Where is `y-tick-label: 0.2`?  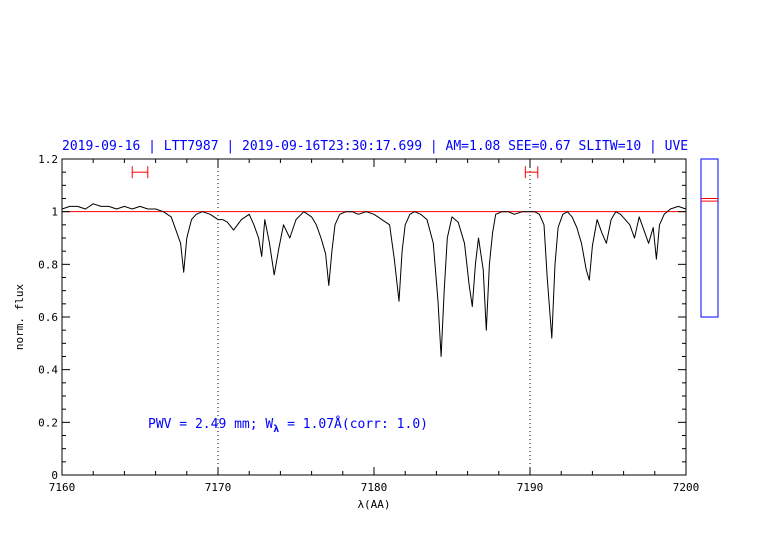
y-tick-label: 0.2 is located at coordinates (48, 422).